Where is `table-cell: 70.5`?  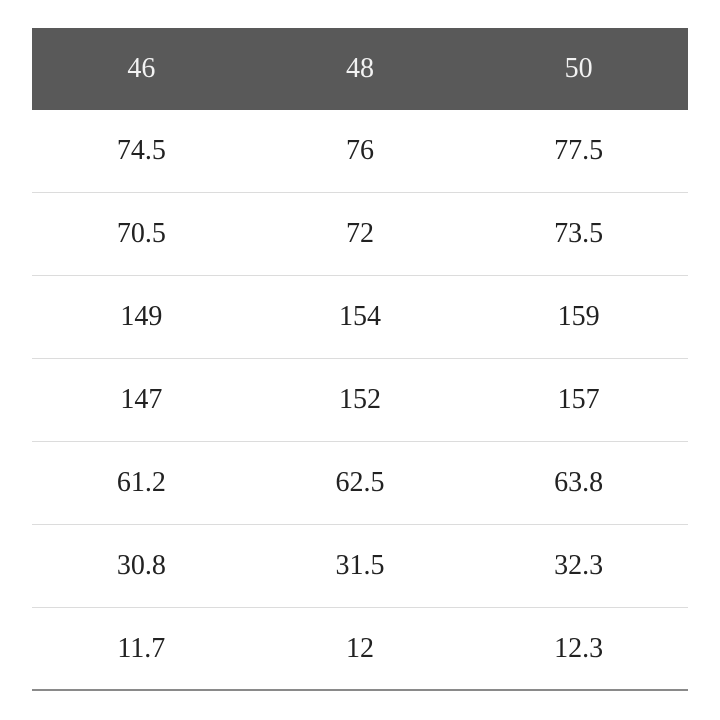 table-cell: 70.5 is located at coordinates (141, 233).